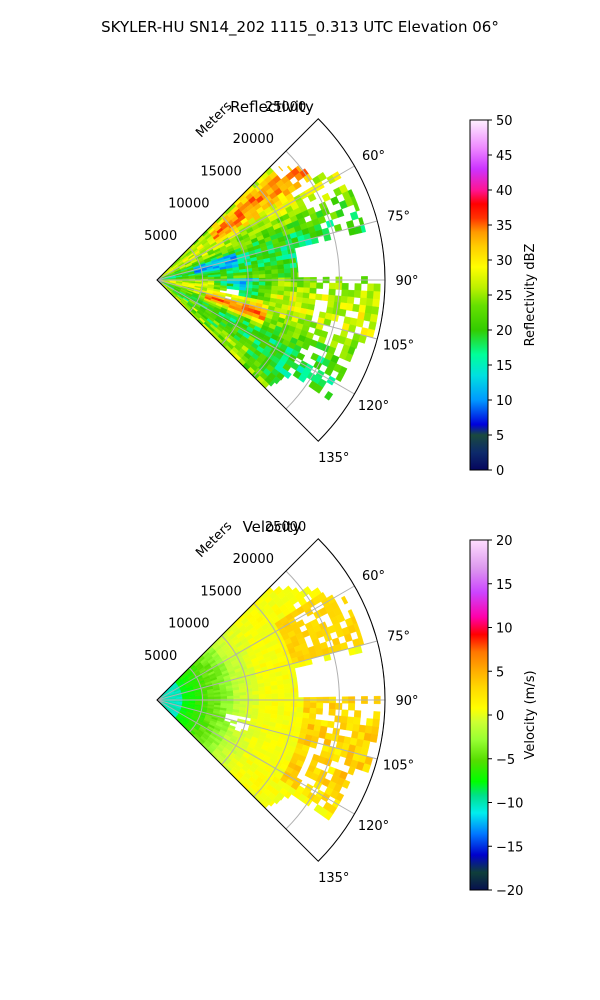  Describe the element at coordinates (509, 891) in the screenshot. I see `colorbar-tick-label: −20` at that location.